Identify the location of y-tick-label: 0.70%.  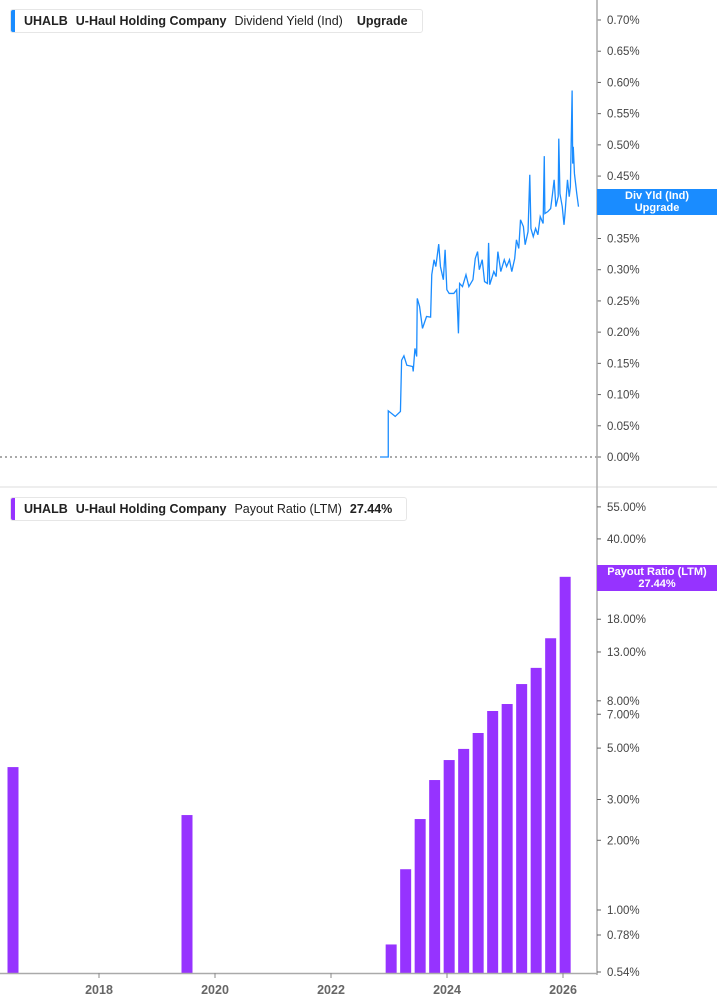
(623, 21).